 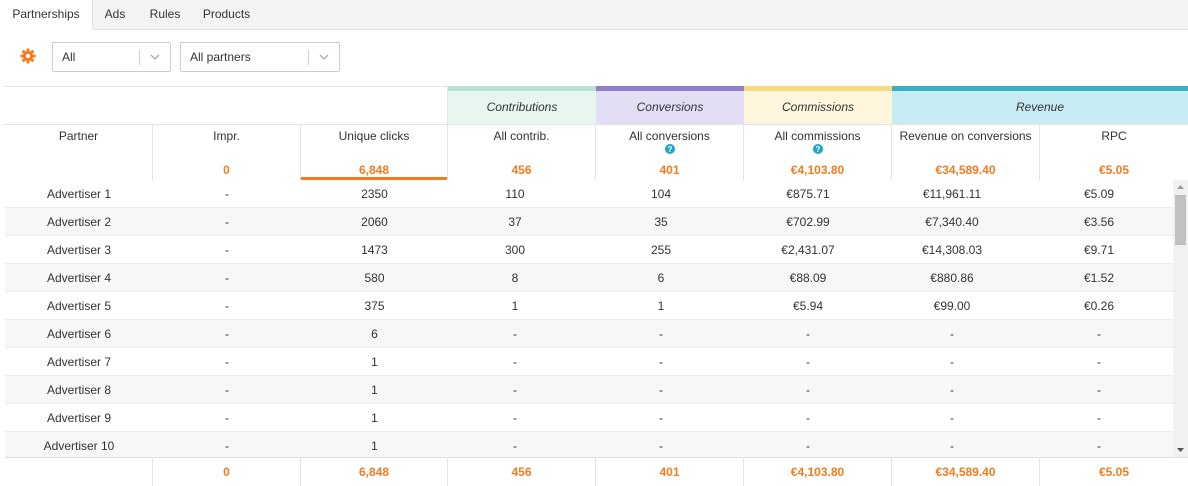 I want to click on table-row: Advertiser 10 - 1 - - - - -, so click(x=589, y=444).